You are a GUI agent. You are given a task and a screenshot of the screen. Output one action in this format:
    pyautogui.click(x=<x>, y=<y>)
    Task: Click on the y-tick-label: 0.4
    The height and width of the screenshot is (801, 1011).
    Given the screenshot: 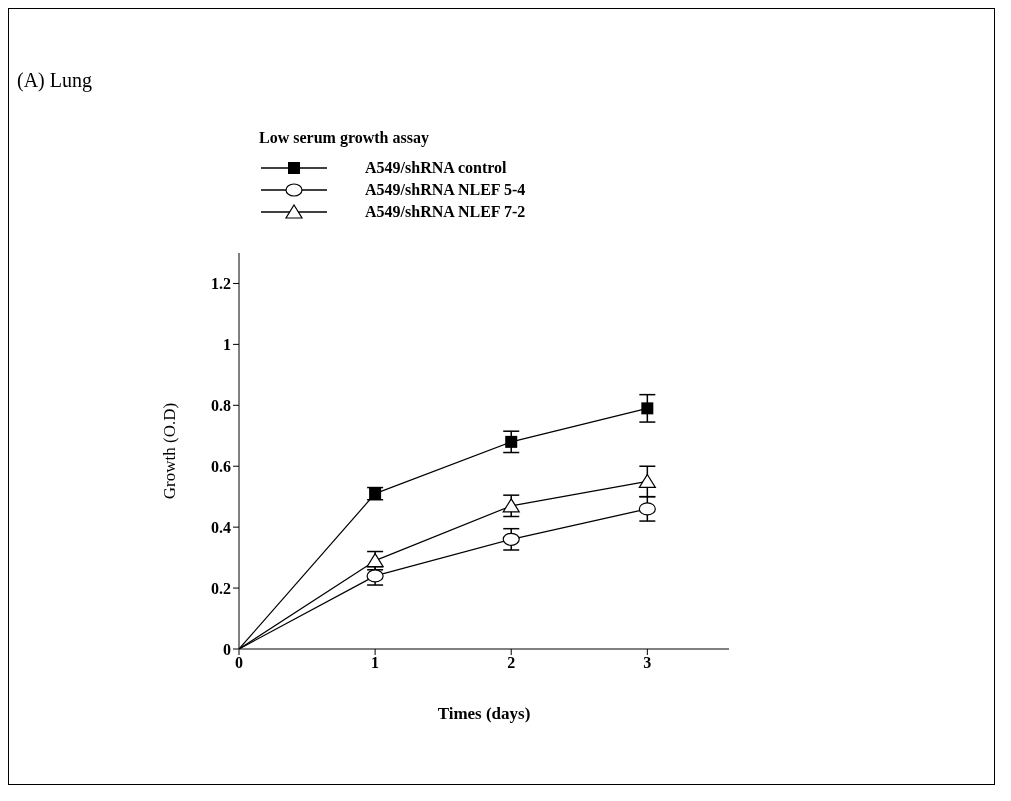 What is the action you would take?
    pyautogui.click(x=221, y=527)
    